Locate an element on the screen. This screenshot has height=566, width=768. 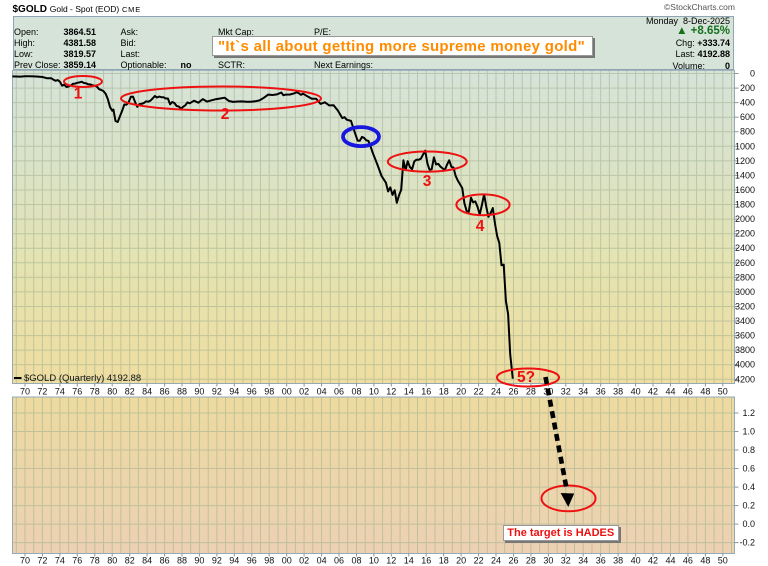
svg-text: 06 is located at coordinates (339, 392).